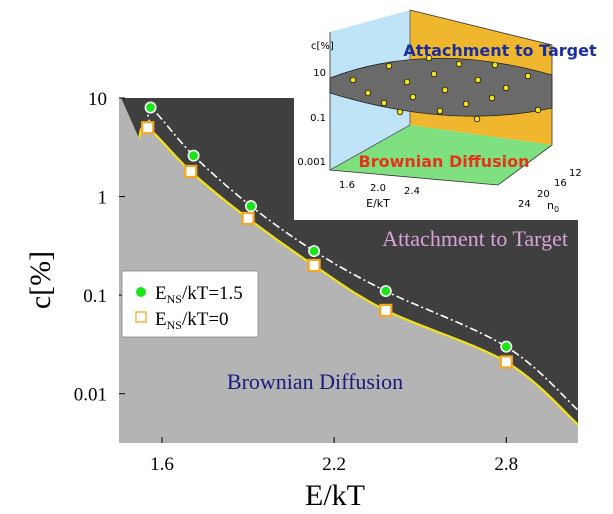 Image resolution: width=613 pixels, height=514 pixels. What do you see at coordinates (560, 183) in the screenshot?
I see `inset-y-tick: 16` at bounding box center [560, 183].